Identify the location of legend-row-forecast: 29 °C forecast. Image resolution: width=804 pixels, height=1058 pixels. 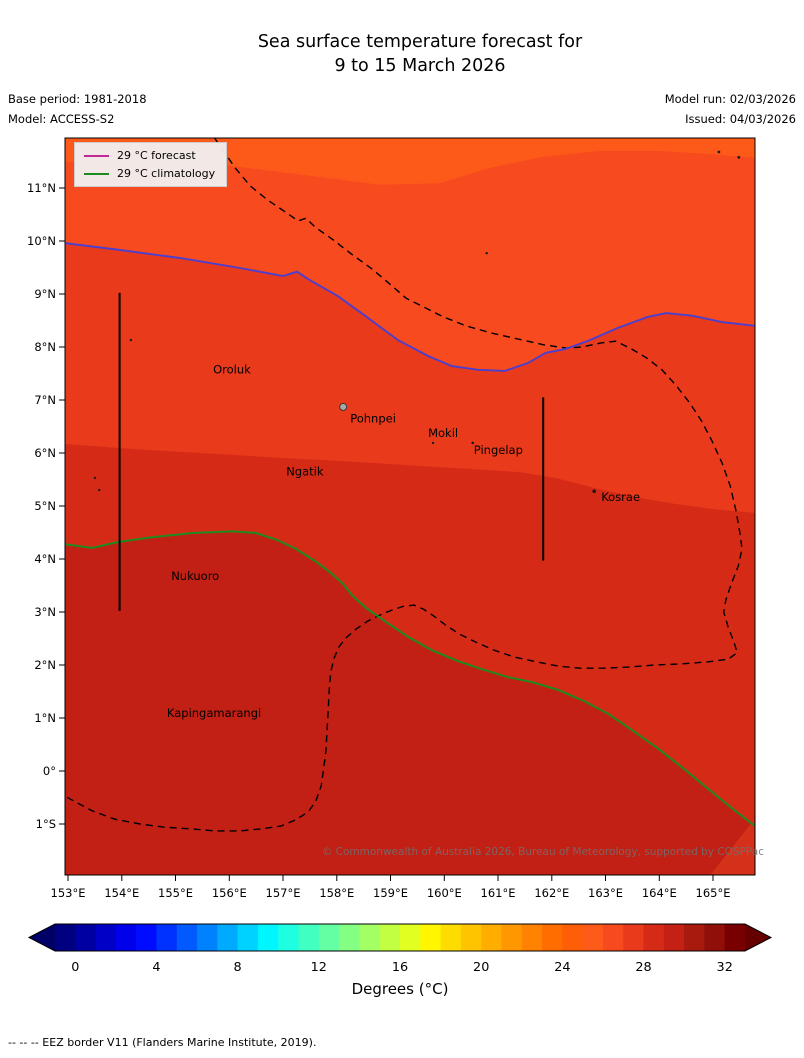
(149, 155).